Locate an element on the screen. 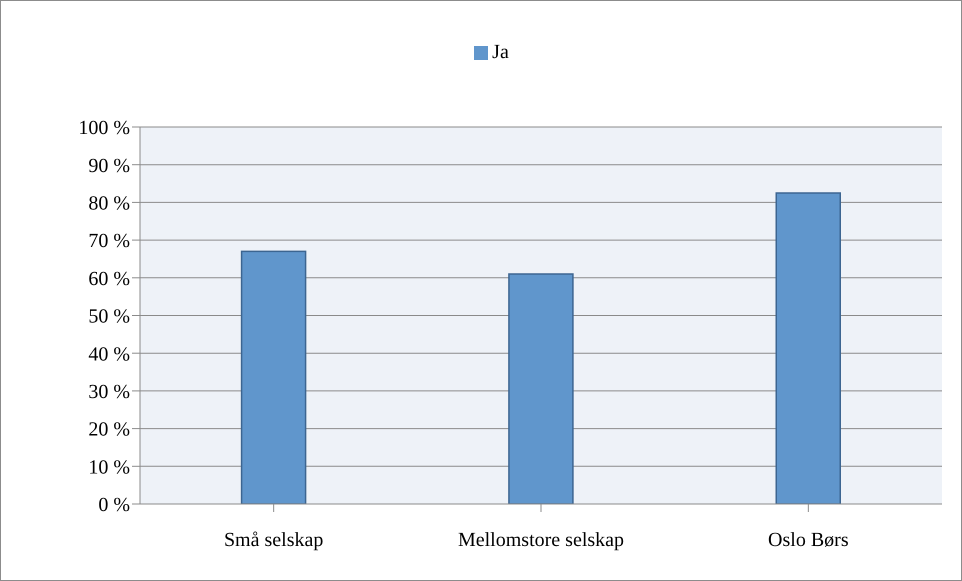 The image size is (962, 581). y-tick-label: 100 % is located at coordinates (104, 128).